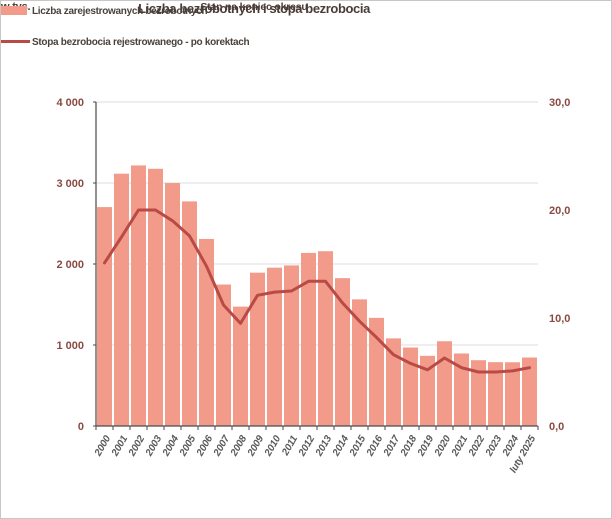 Image resolution: width=612 pixels, height=519 pixels. What do you see at coordinates (155, 297) in the screenshot?
I see `bar-2003` at bounding box center [155, 297].